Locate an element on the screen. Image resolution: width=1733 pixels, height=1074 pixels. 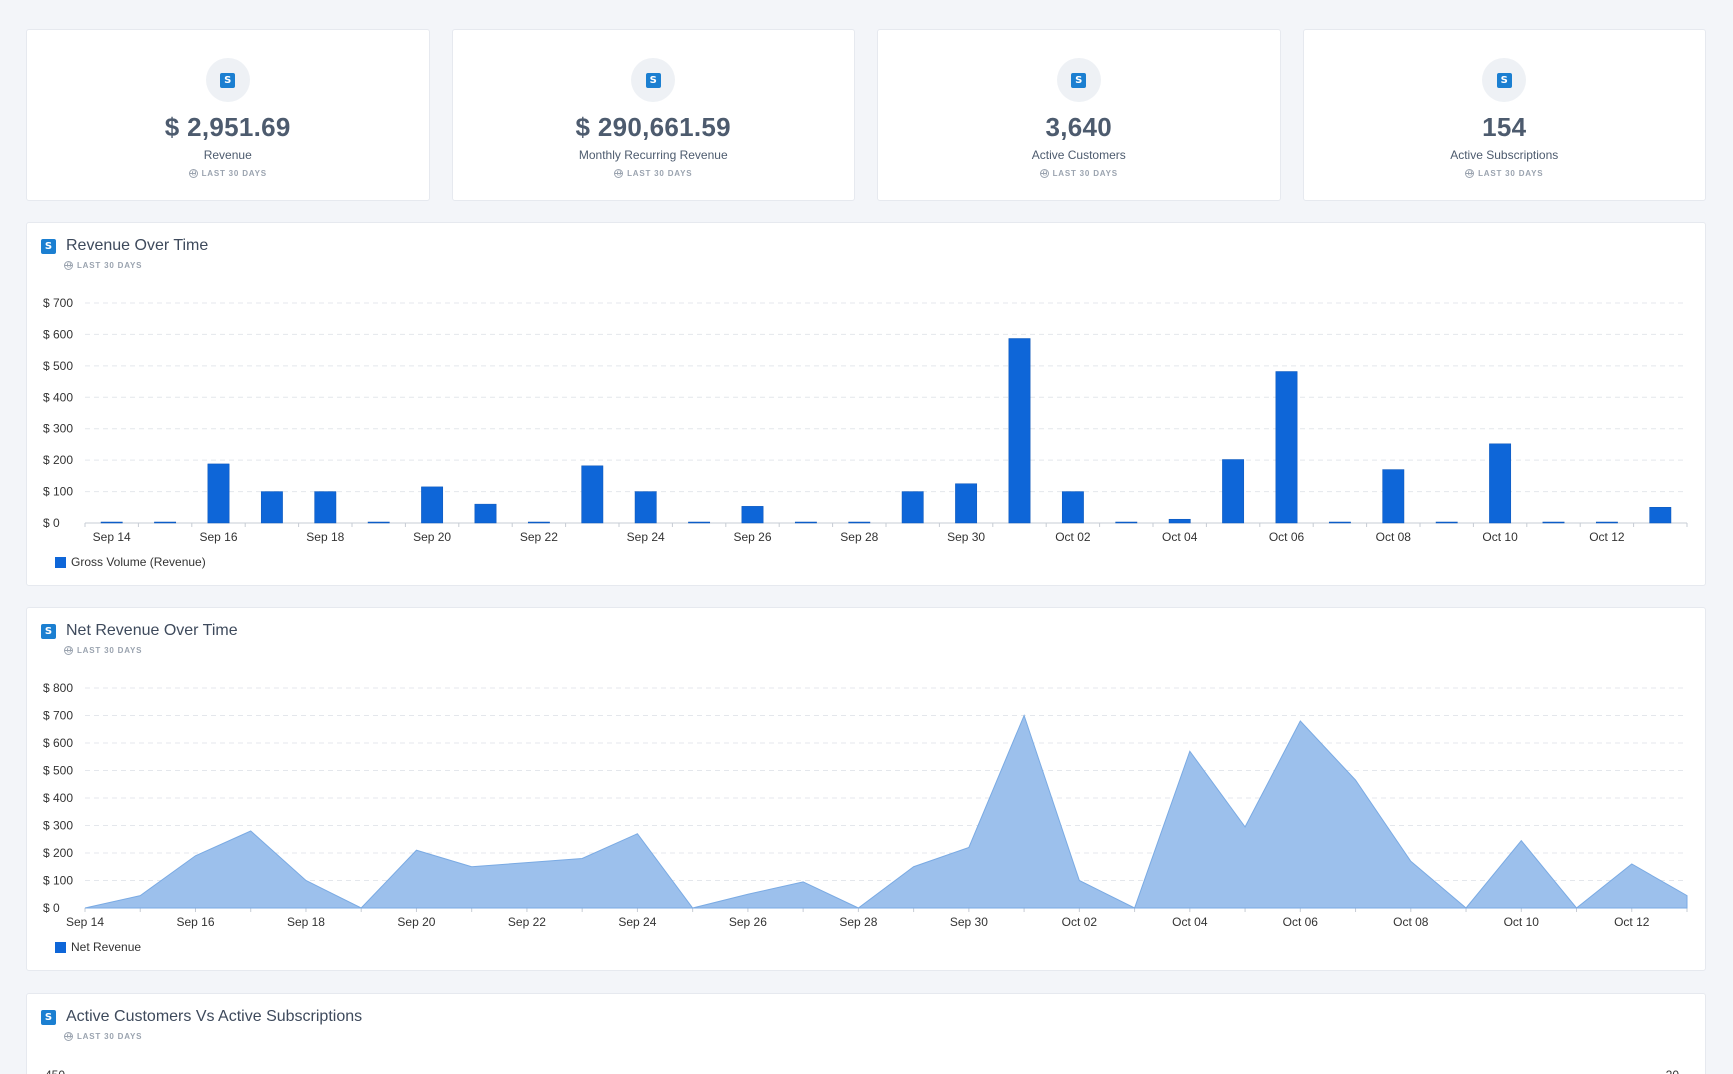
stat-icon-circle: S is located at coordinates (653, 80).